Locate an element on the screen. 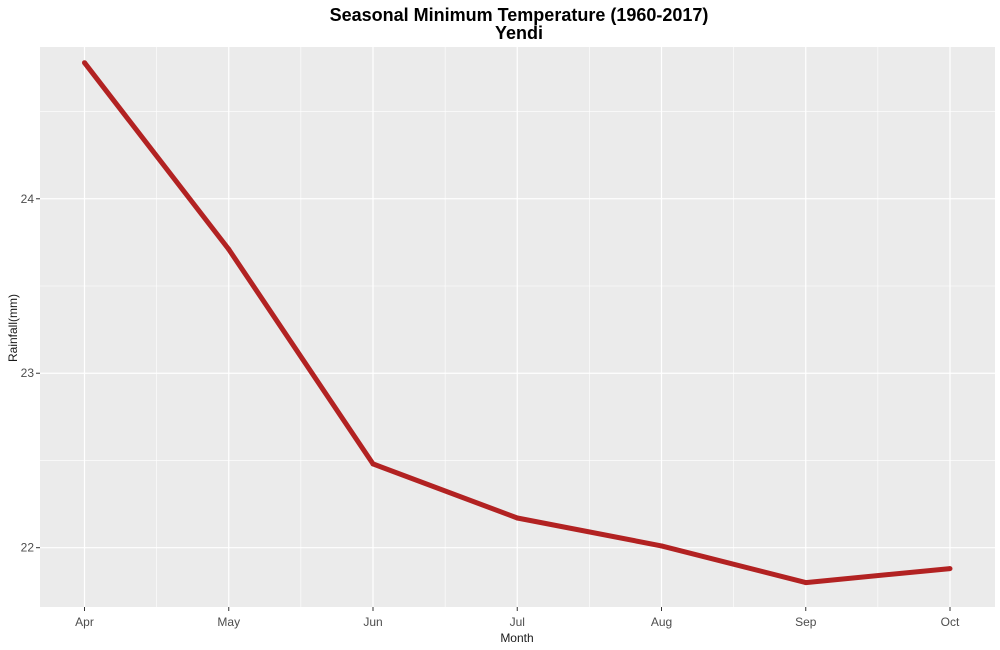 This screenshot has width=1000, height=650. y-tick-label: 23 is located at coordinates (28, 373).